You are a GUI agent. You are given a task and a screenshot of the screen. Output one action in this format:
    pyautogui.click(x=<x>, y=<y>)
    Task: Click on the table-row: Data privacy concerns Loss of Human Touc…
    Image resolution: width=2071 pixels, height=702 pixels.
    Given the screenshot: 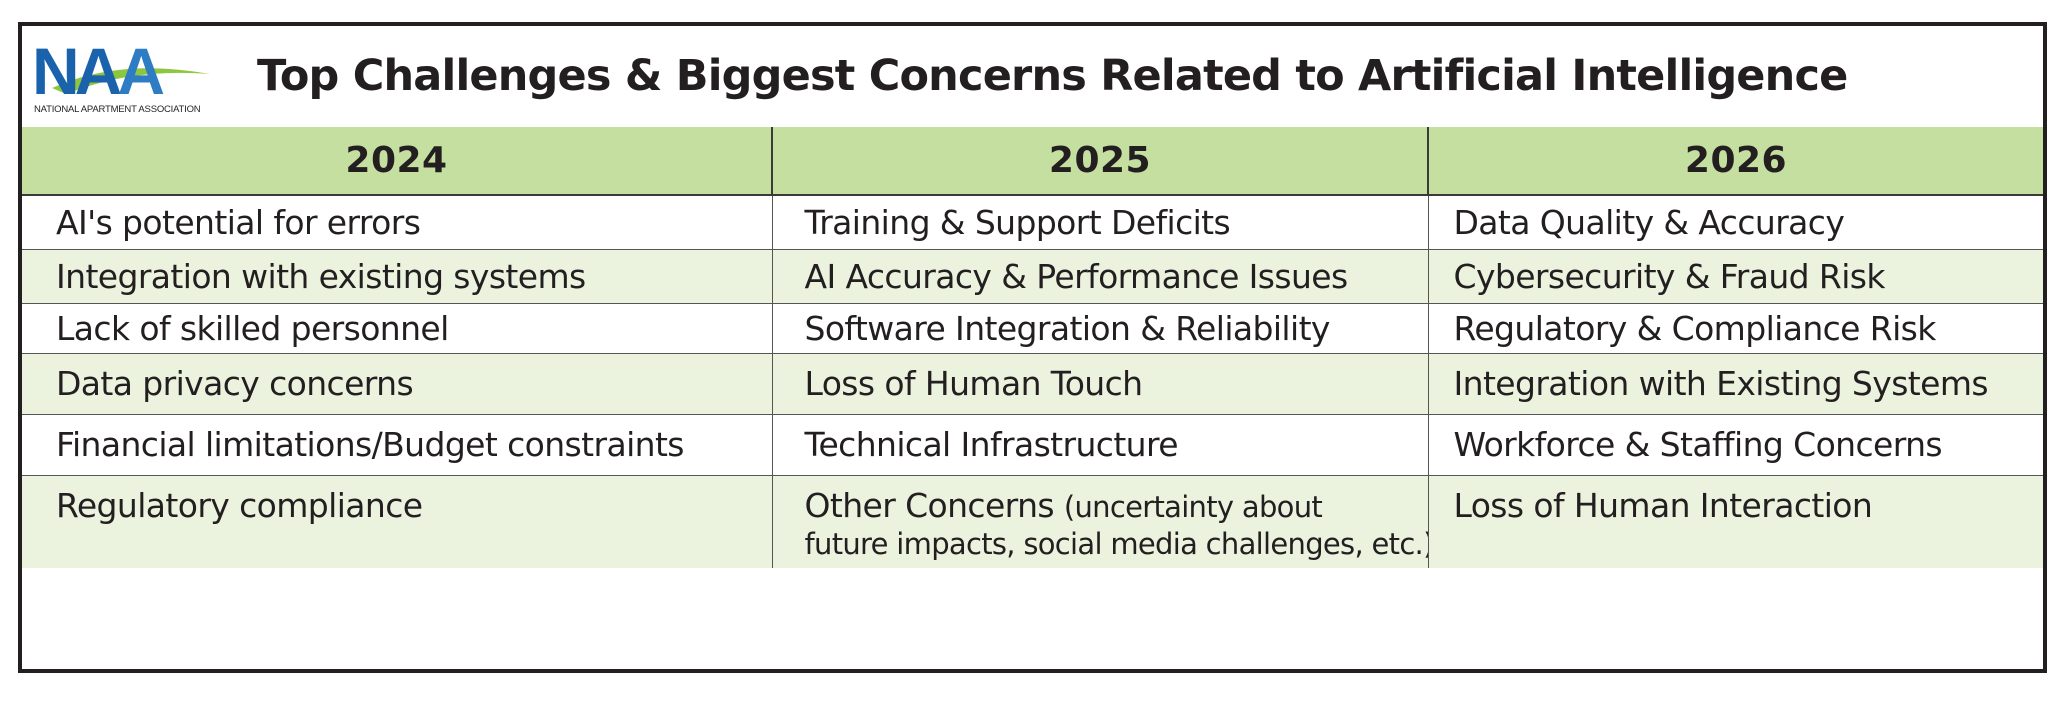 What is the action you would take?
    pyautogui.click(x=1032, y=384)
    